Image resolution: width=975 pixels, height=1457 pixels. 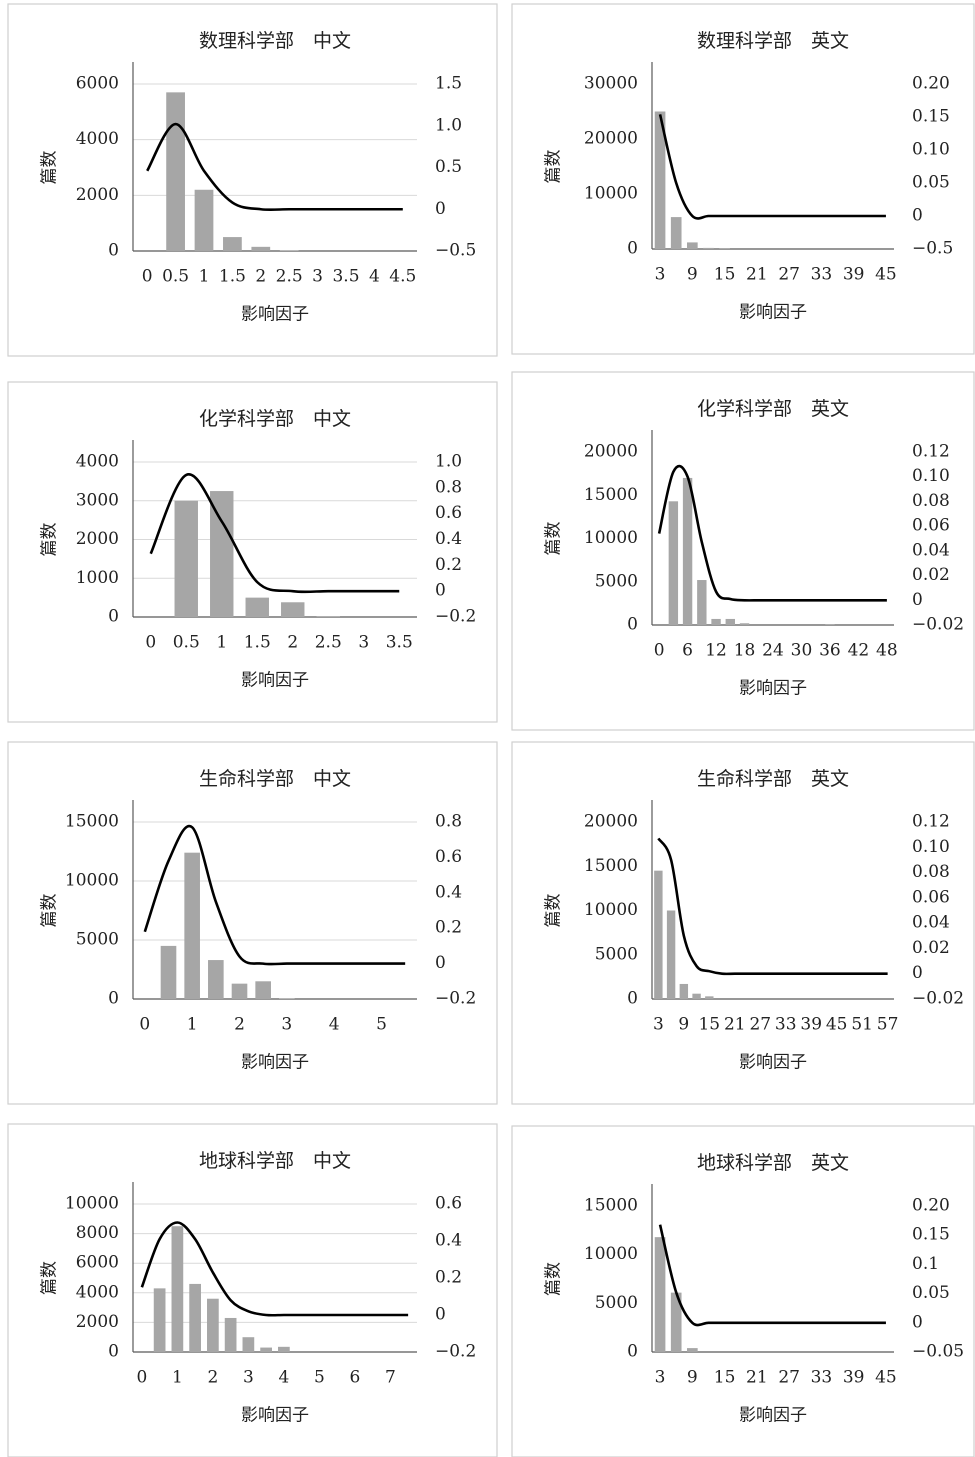 What do you see at coordinates (802, 651) in the screenshot?
I see `x-tick-label: 30` at bounding box center [802, 651].